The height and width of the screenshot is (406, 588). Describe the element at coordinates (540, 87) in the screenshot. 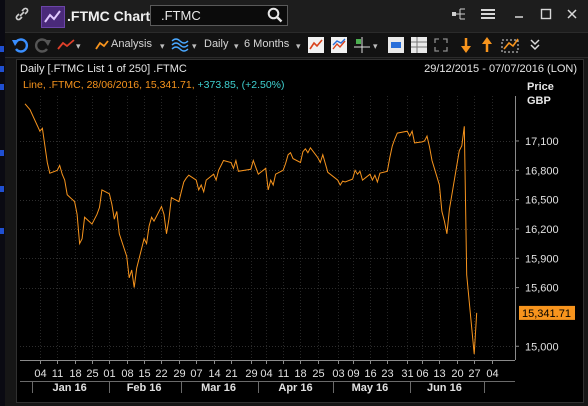

I see `y-axis-title: Price` at that location.